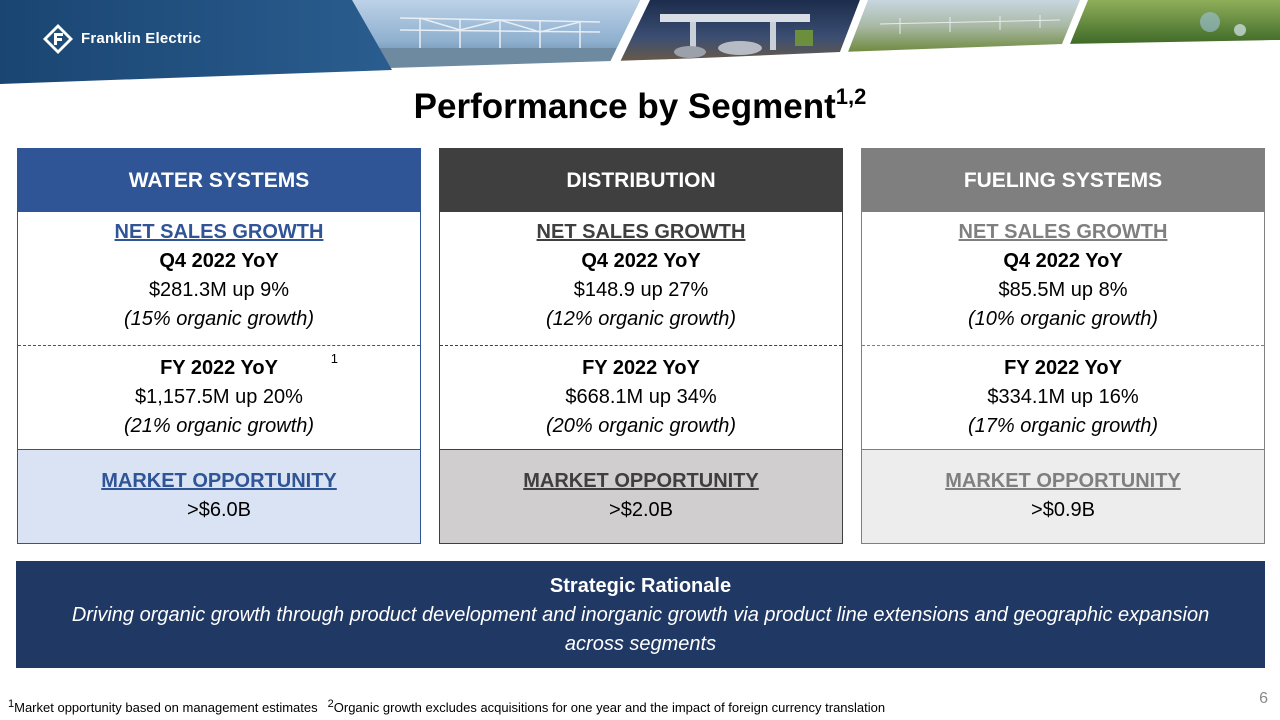 The width and height of the screenshot is (1280, 720). Describe the element at coordinates (641, 319) in the screenshot. I see `q4-organic: (12% organic growth)` at that location.